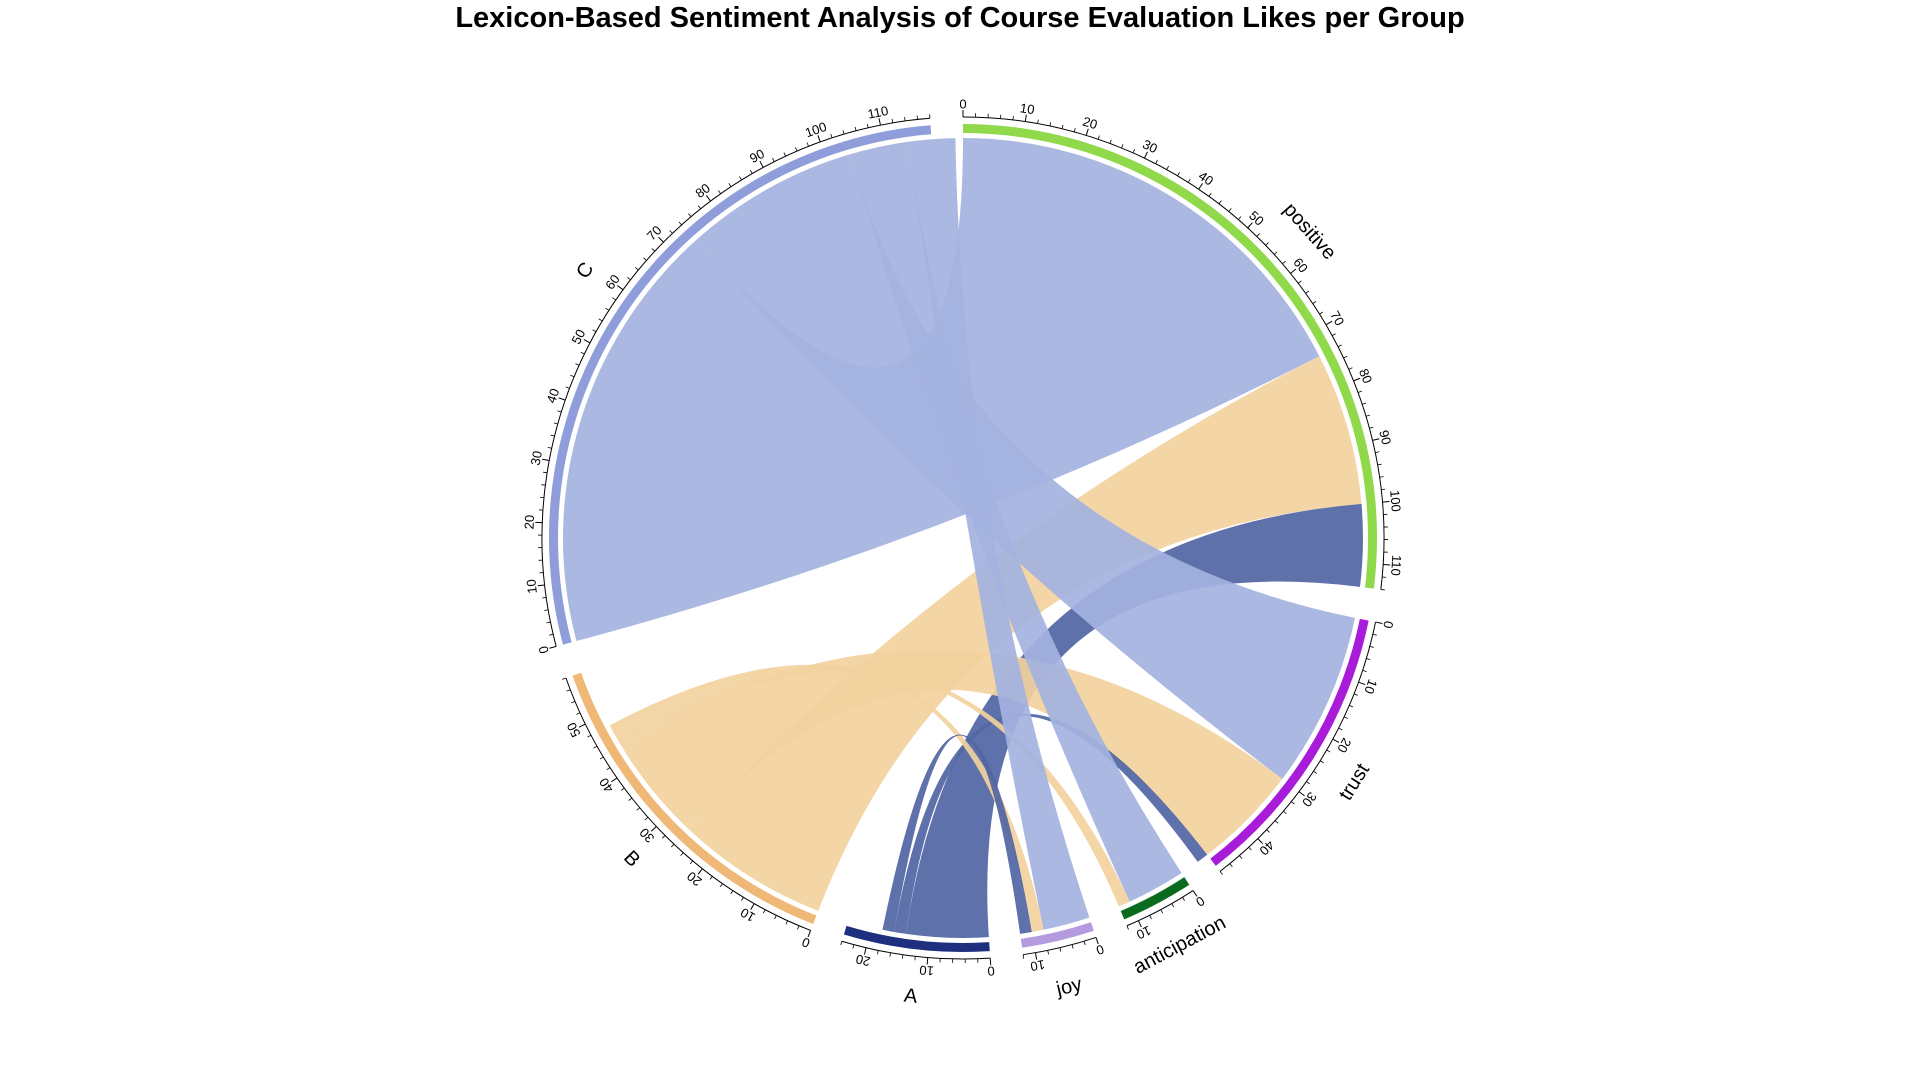 Image resolution: width=1920 pixels, height=1080 pixels. What do you see at coordinates (1344, 745) in the screenshot?
I see `tick-label-trust-20: 20` at bounding box center [1344, 745].